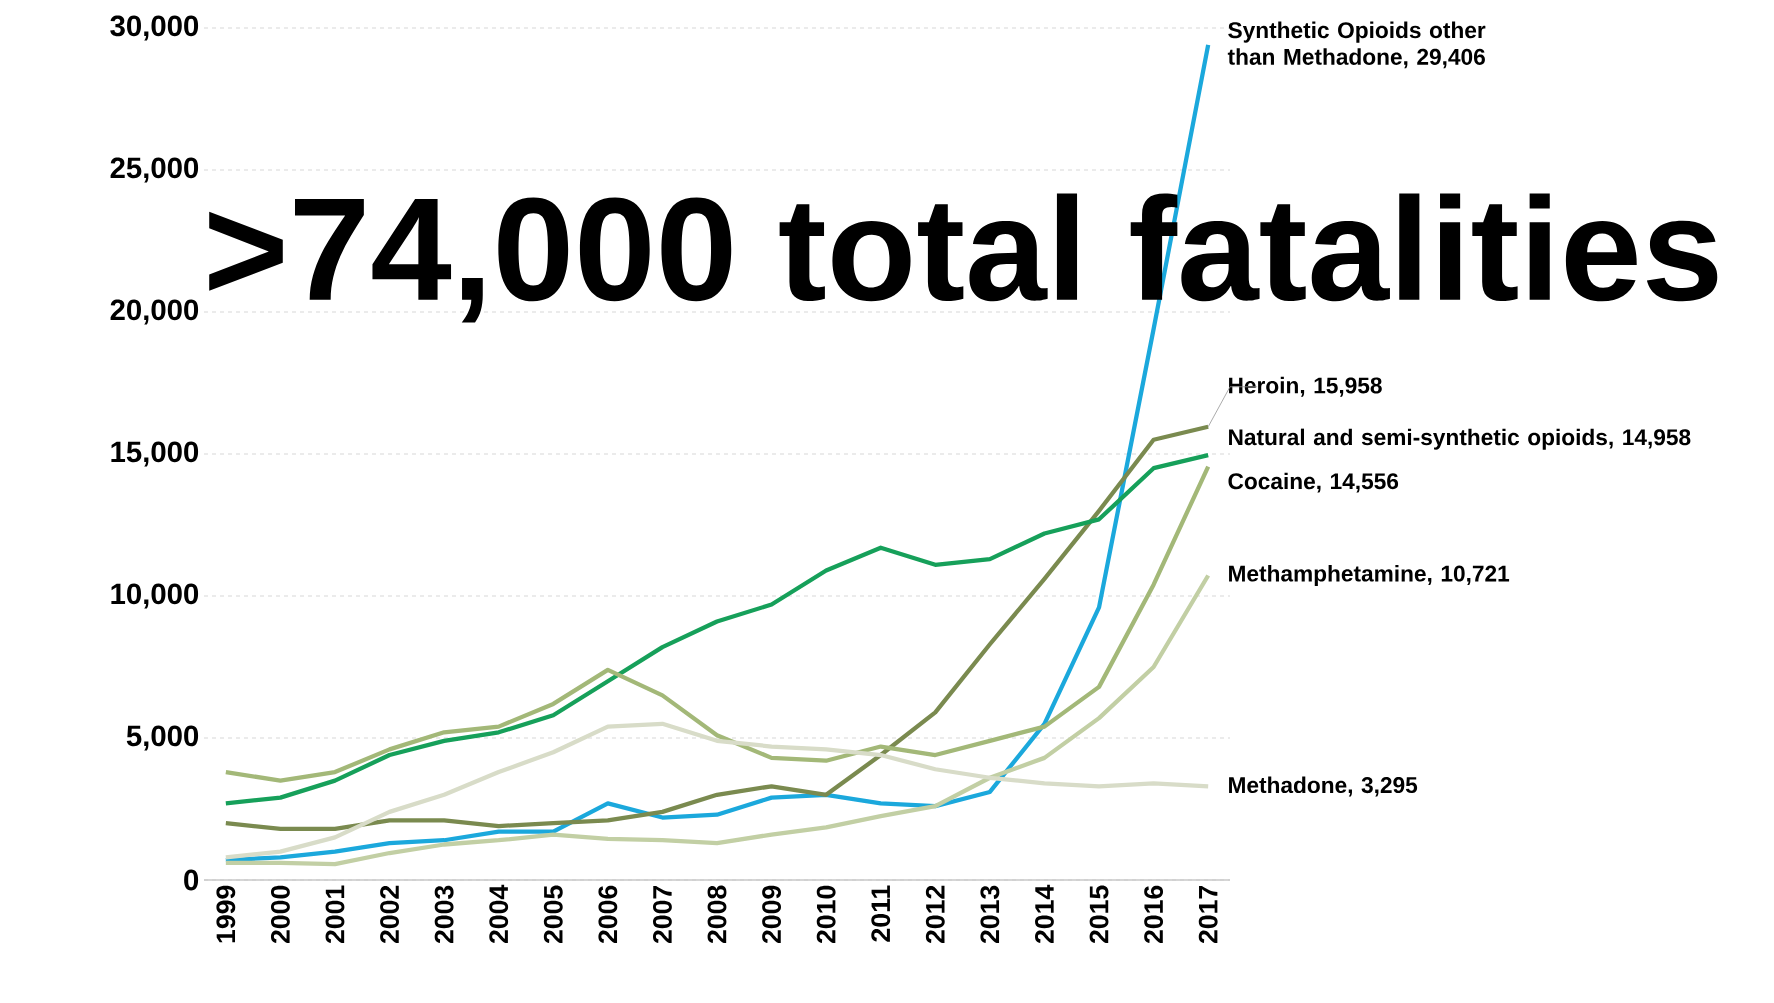  I want to click on y-tick-label: 5,000, so click(162, 738).